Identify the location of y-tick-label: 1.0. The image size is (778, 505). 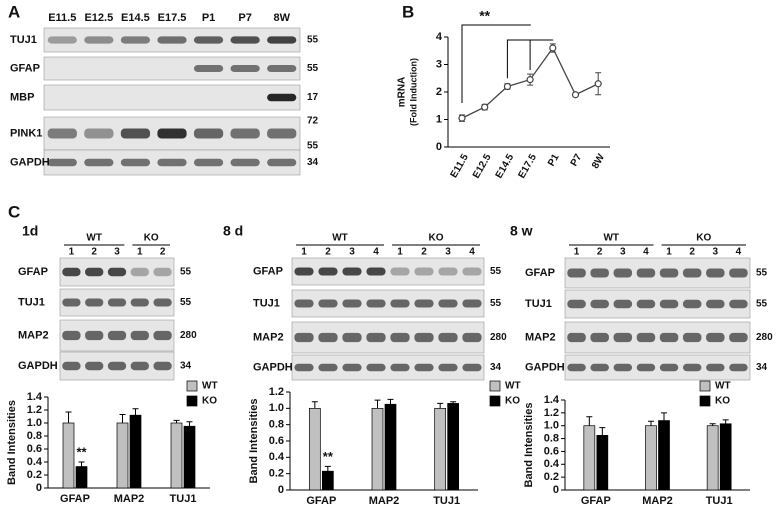
(276, 408).